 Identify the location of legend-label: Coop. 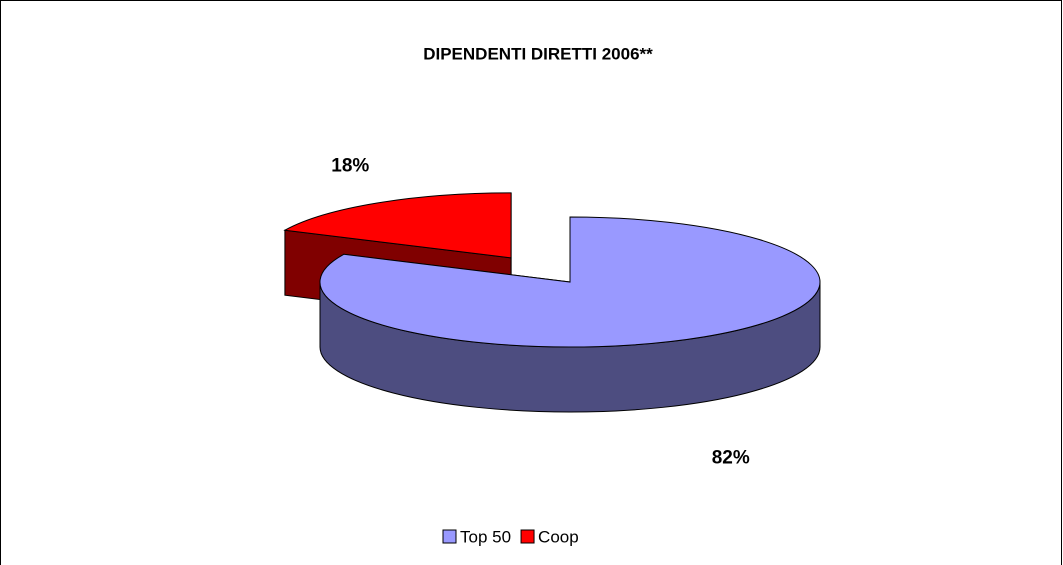
(558, 536).